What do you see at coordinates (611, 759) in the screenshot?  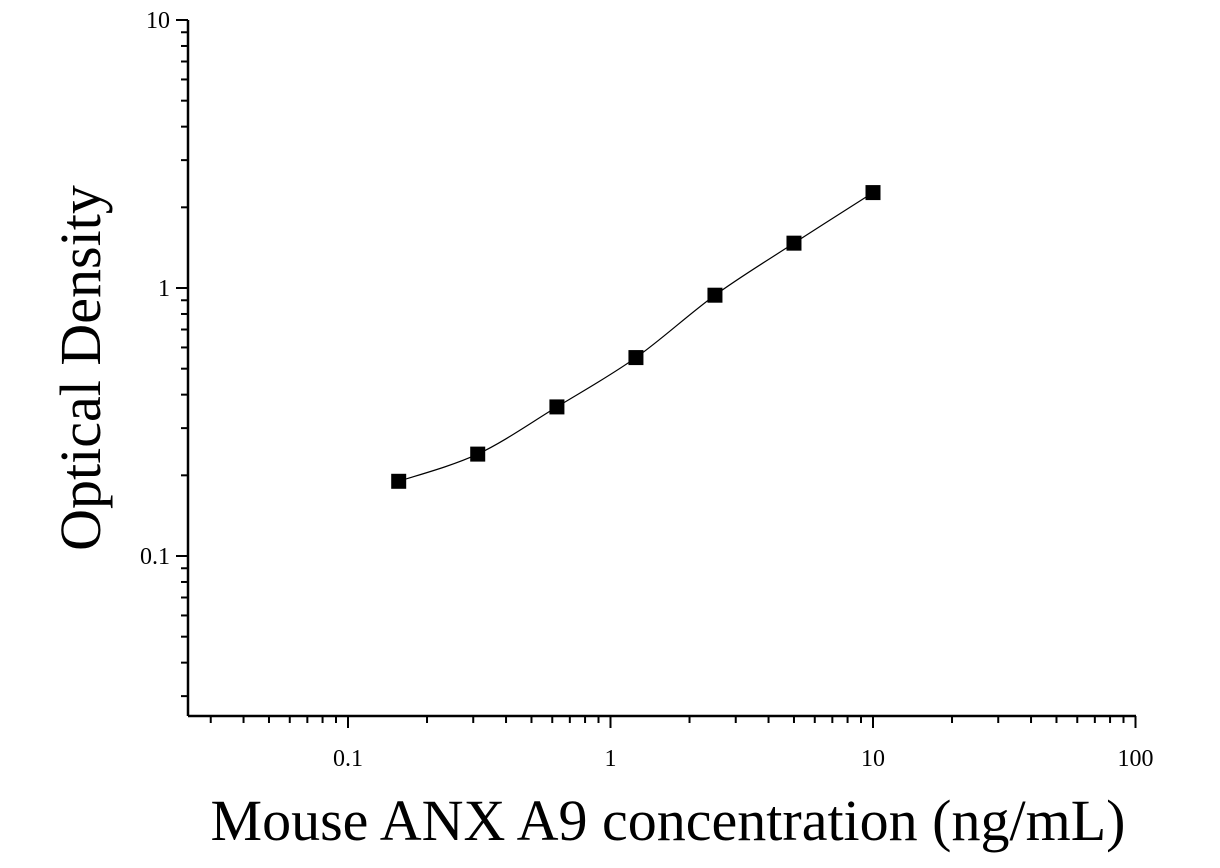 I see `x-tick-label: 1` at bounding box center [611, 759].